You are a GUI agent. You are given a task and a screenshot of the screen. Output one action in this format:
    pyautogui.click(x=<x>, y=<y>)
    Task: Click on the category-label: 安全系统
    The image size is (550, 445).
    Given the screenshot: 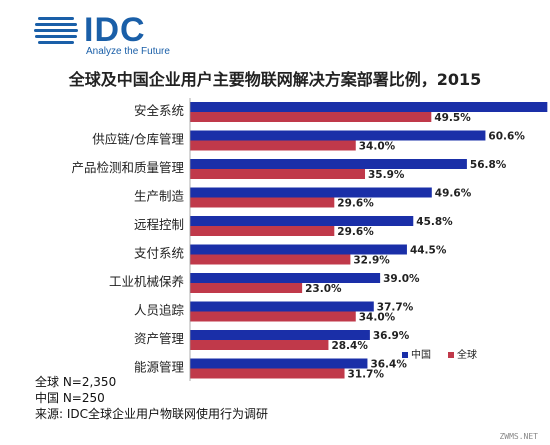 What is the action you would take?
    pyautogui.click(x=159, y=110)
    